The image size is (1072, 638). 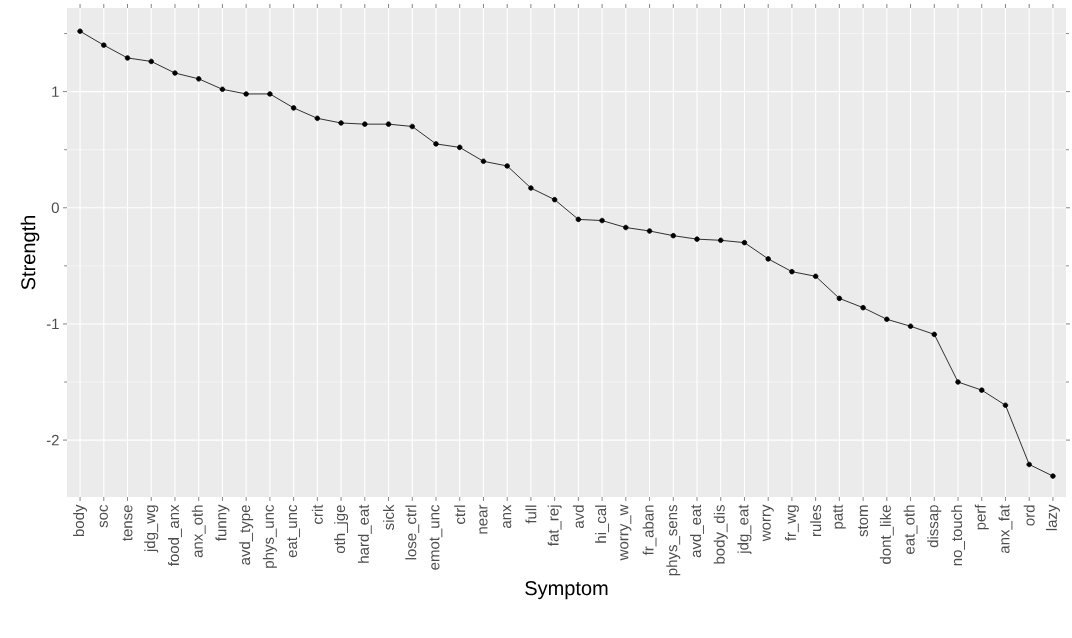 What do you see at coordinates (151, 529) in the screenshot?
I see `x-tick-label: jdg_wg` at bounding box center [151, 529].